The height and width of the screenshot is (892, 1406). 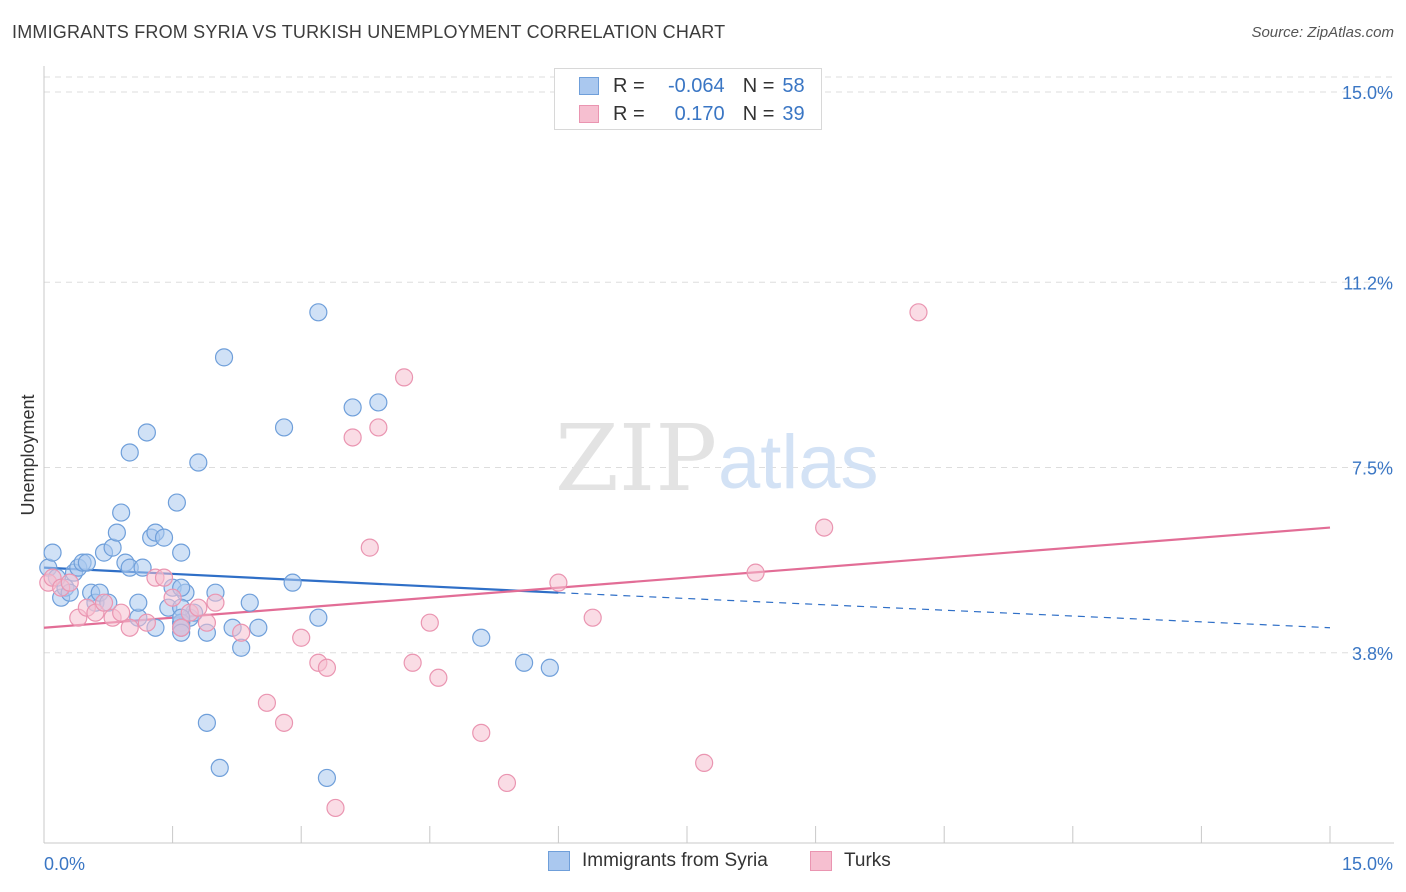 What do you see at coordinates (589, 114) in the screenshot?
I see `turks-swatch` at bounding box center [589, 114].